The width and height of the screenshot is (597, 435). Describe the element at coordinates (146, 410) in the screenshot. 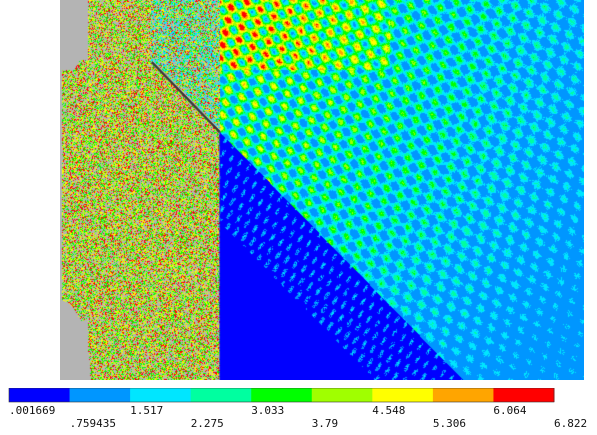

I see `colorbar-tick-label: 1.517` at that location.